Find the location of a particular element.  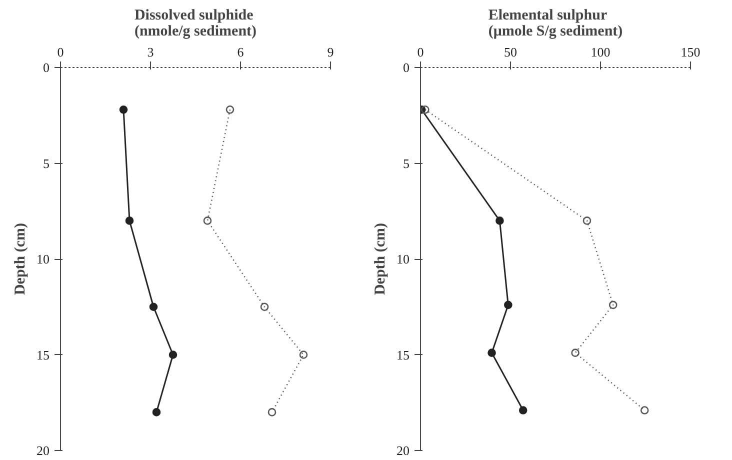

x-tick-label: 9 is located at coordinates (330, 52).